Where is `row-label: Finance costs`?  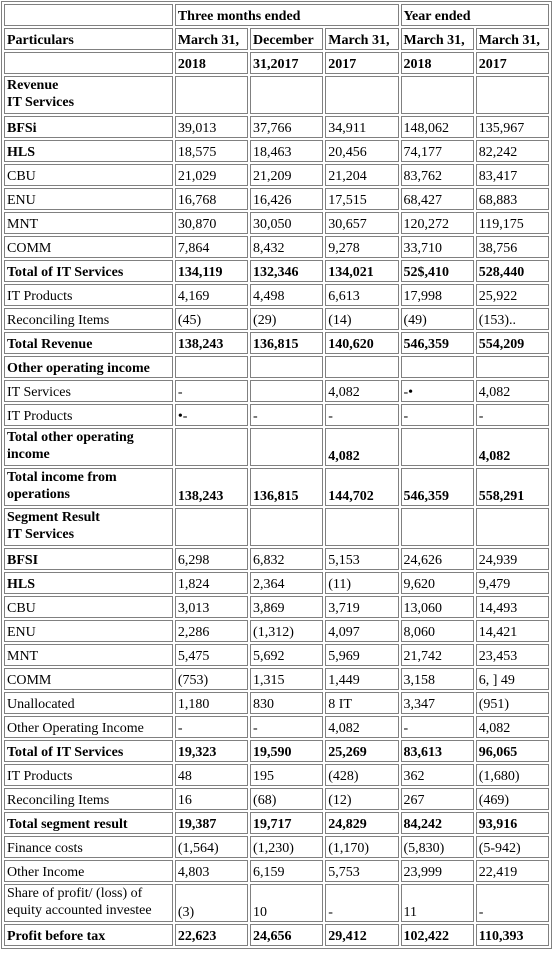 row-label: Finance costs is located at coordinates (88, 847).